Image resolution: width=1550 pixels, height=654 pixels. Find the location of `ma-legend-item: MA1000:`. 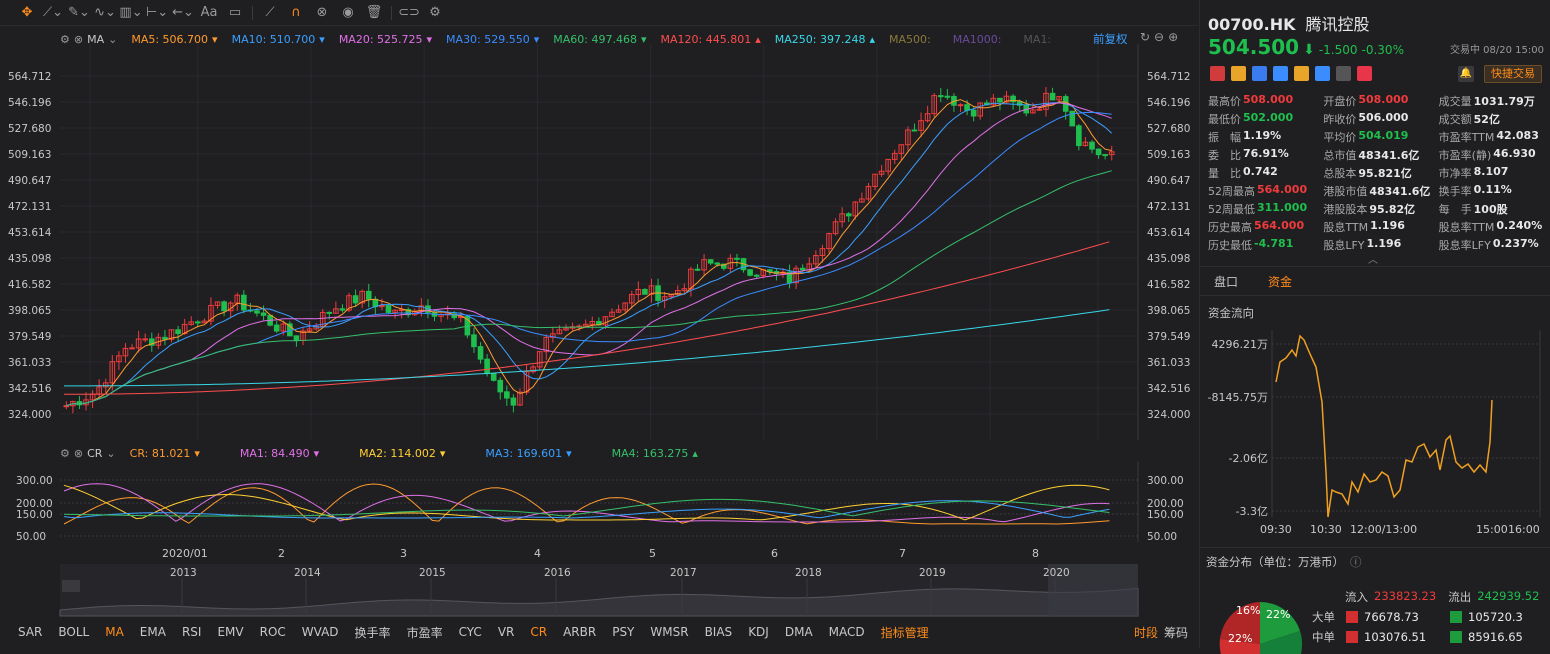

ma-legend-item: MA1000: is located at coordinates (977, 39).